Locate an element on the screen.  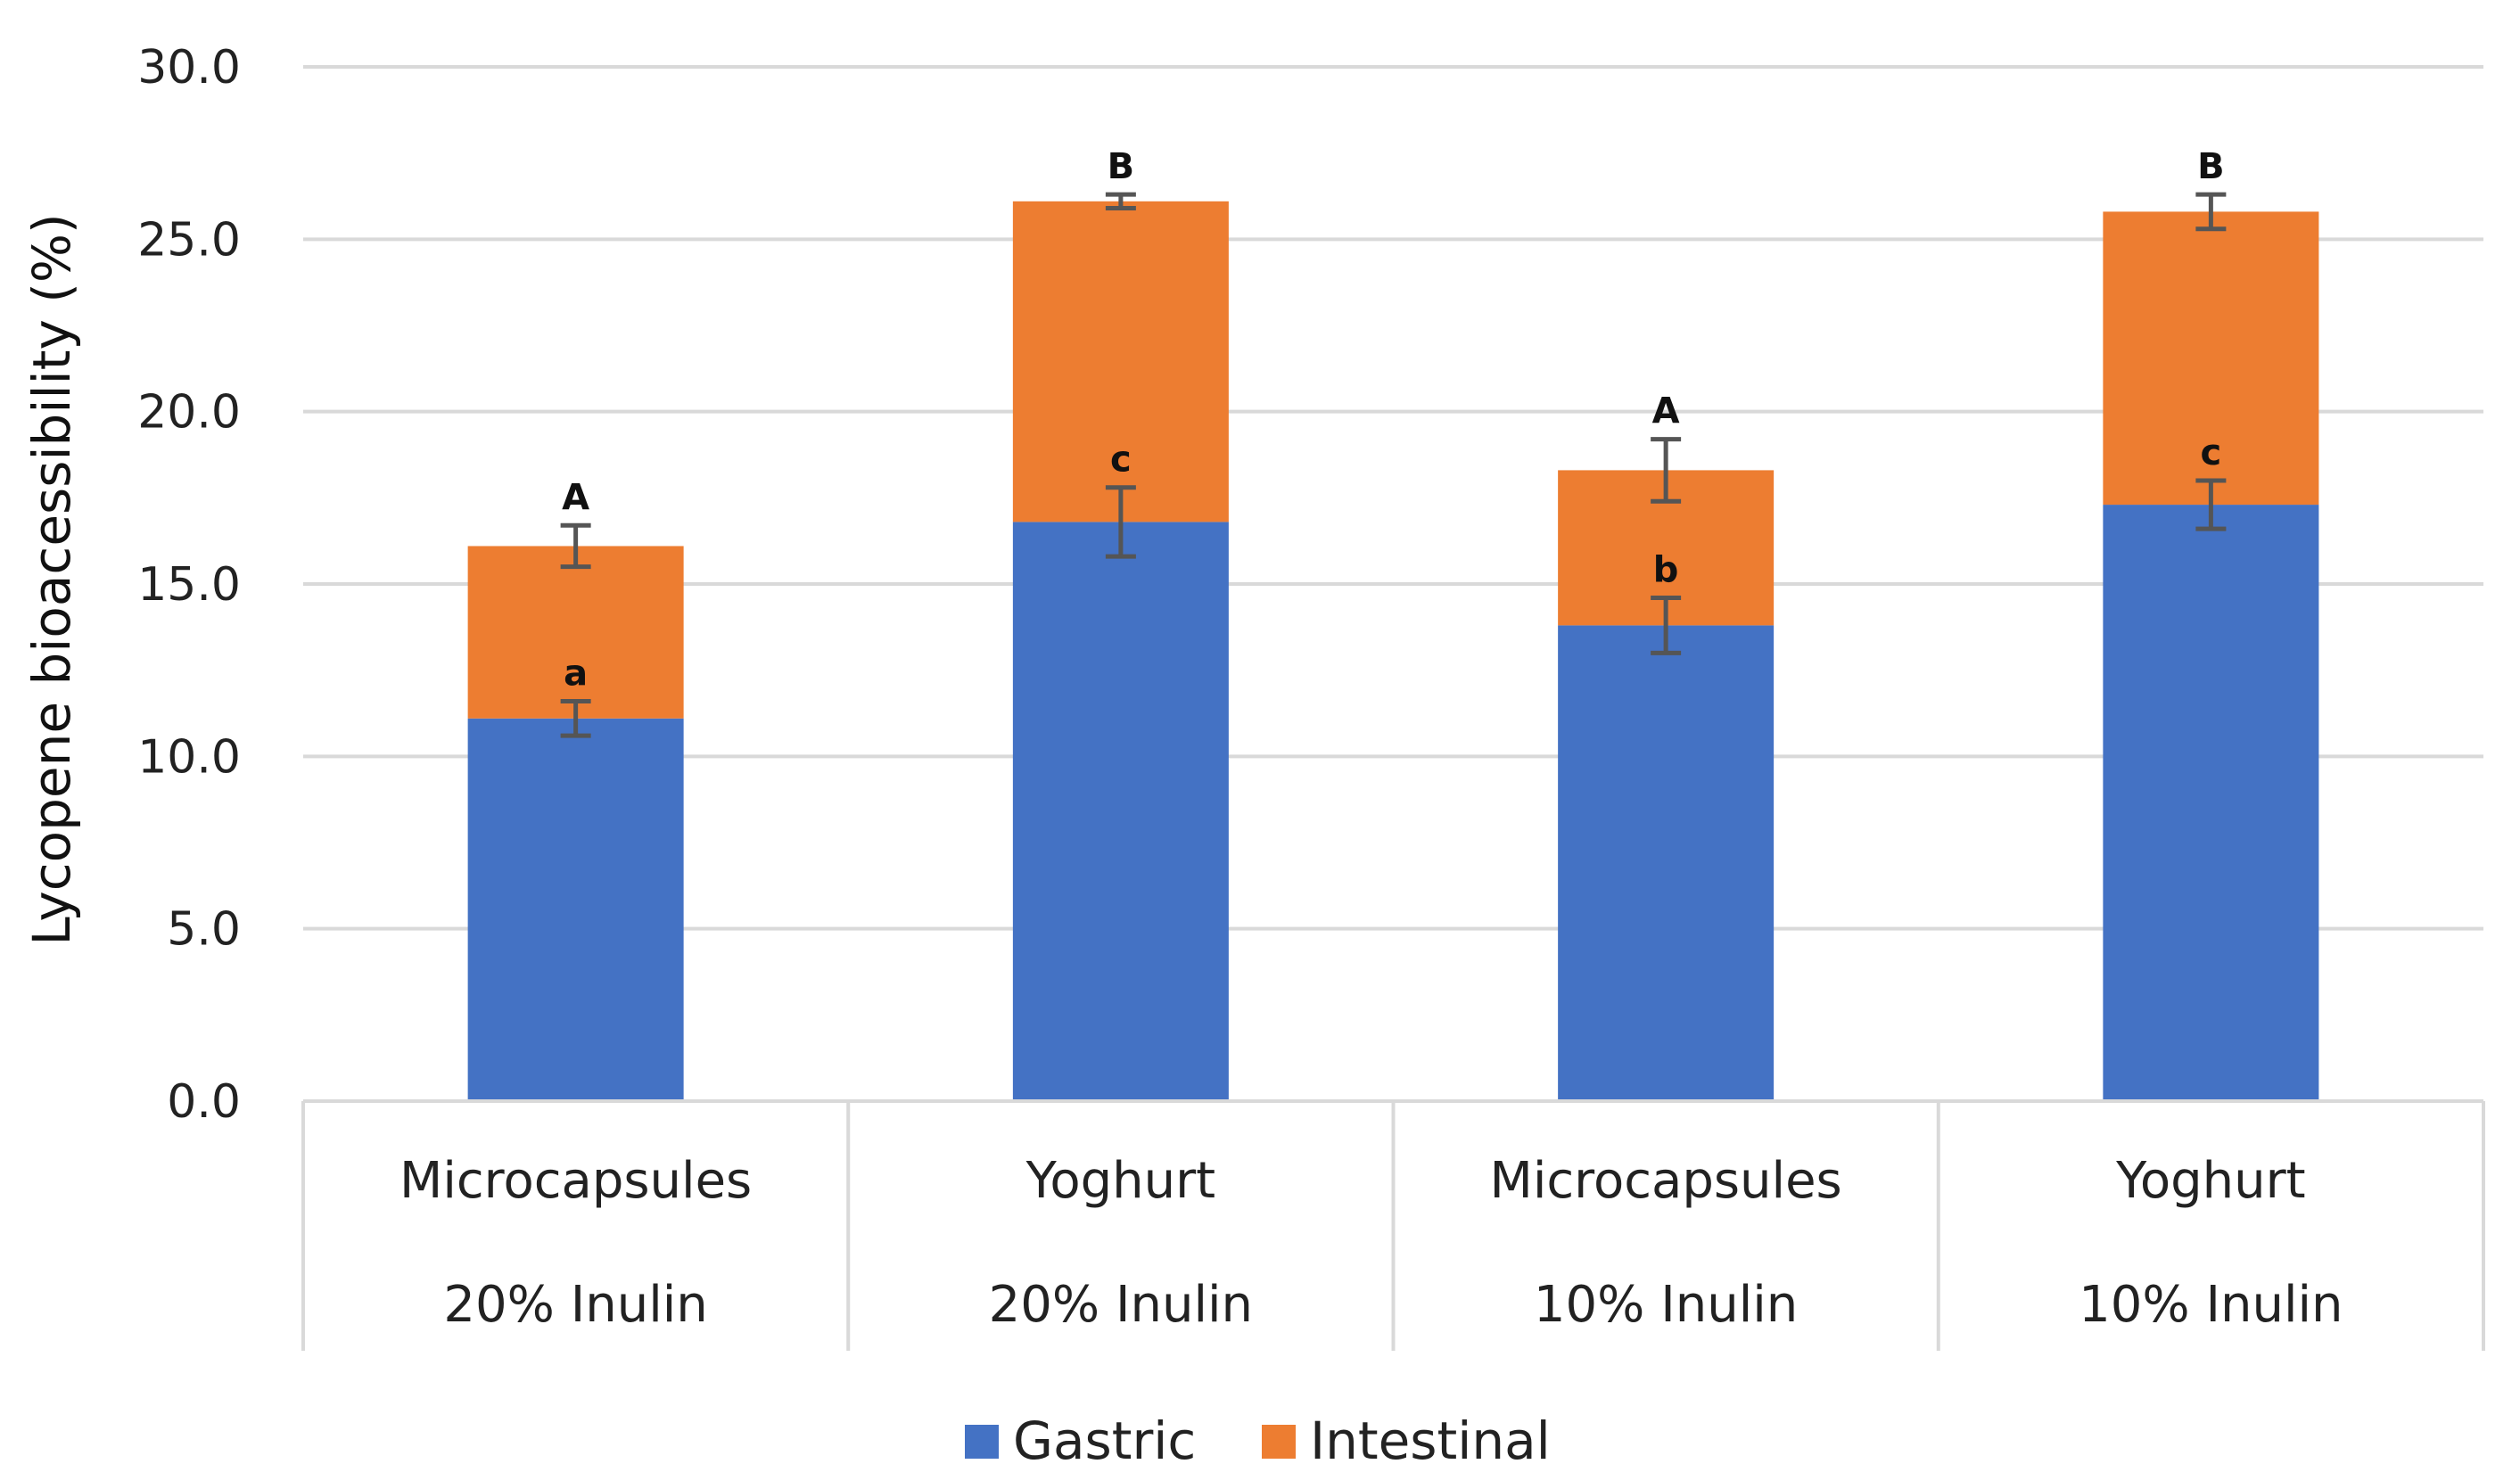
y-tick-label: 30.0 is located at coordinates (189, 68).